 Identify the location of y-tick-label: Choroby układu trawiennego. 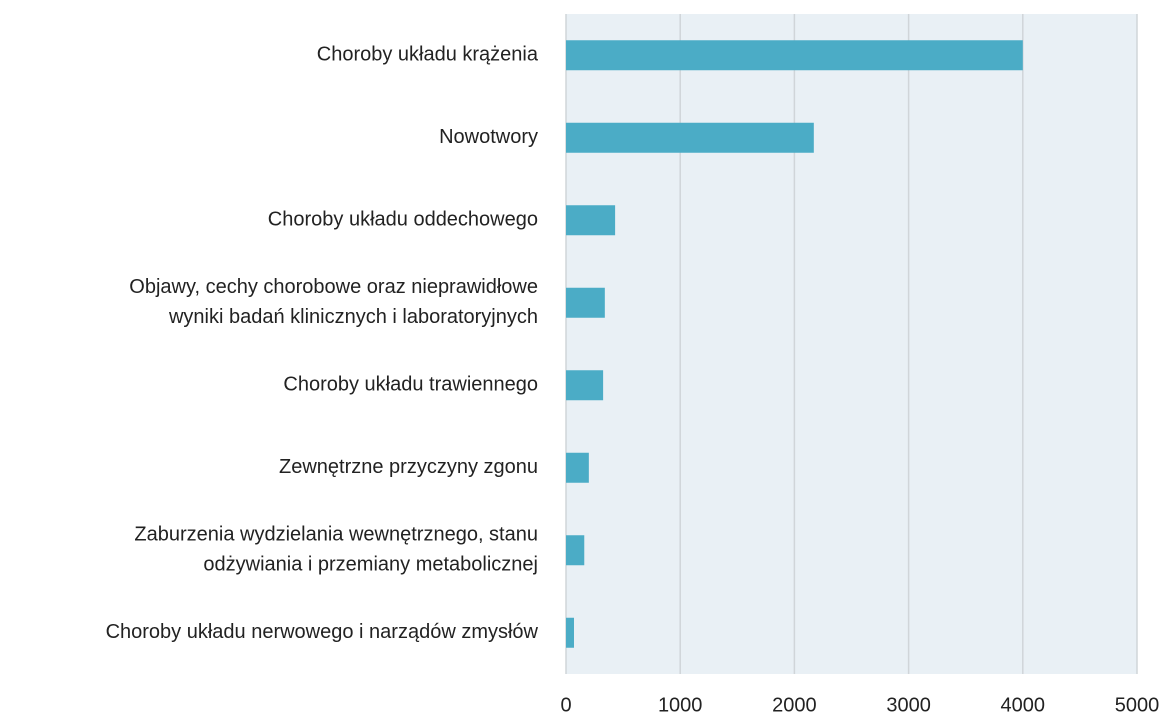
(410, 385).